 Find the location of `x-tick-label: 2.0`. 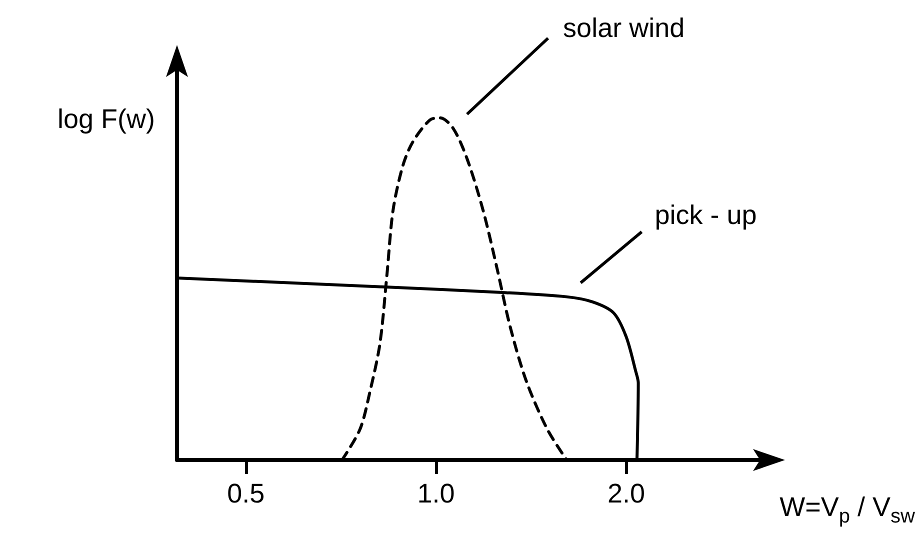

x-tick-label: 2.0 is located at coordinates (626, 493).